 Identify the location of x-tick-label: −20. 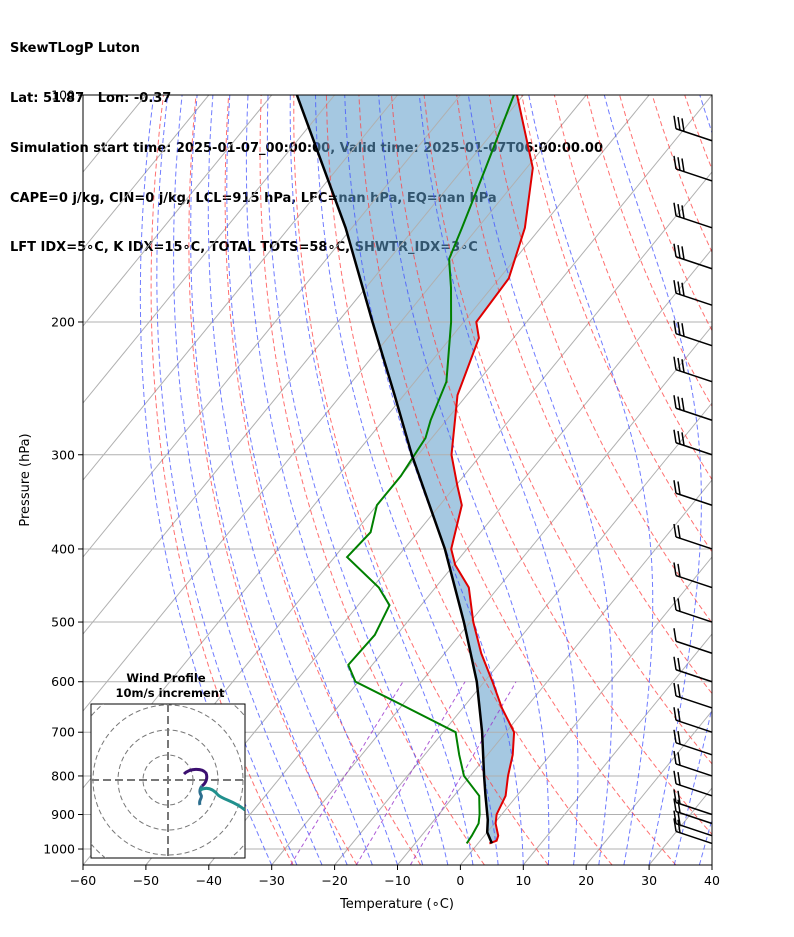
(334, 880).